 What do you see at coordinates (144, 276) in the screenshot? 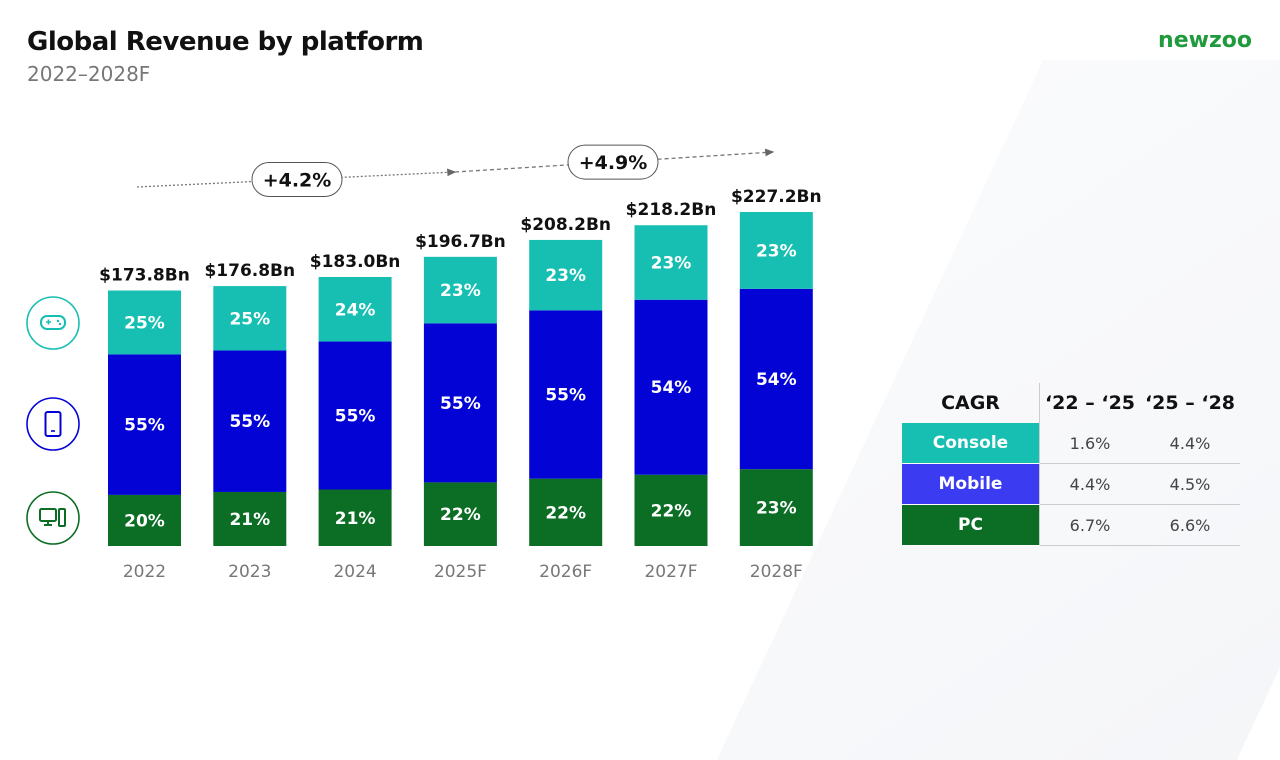
I see `total-label: $173.8Bn` at bounding box center [144, 276].